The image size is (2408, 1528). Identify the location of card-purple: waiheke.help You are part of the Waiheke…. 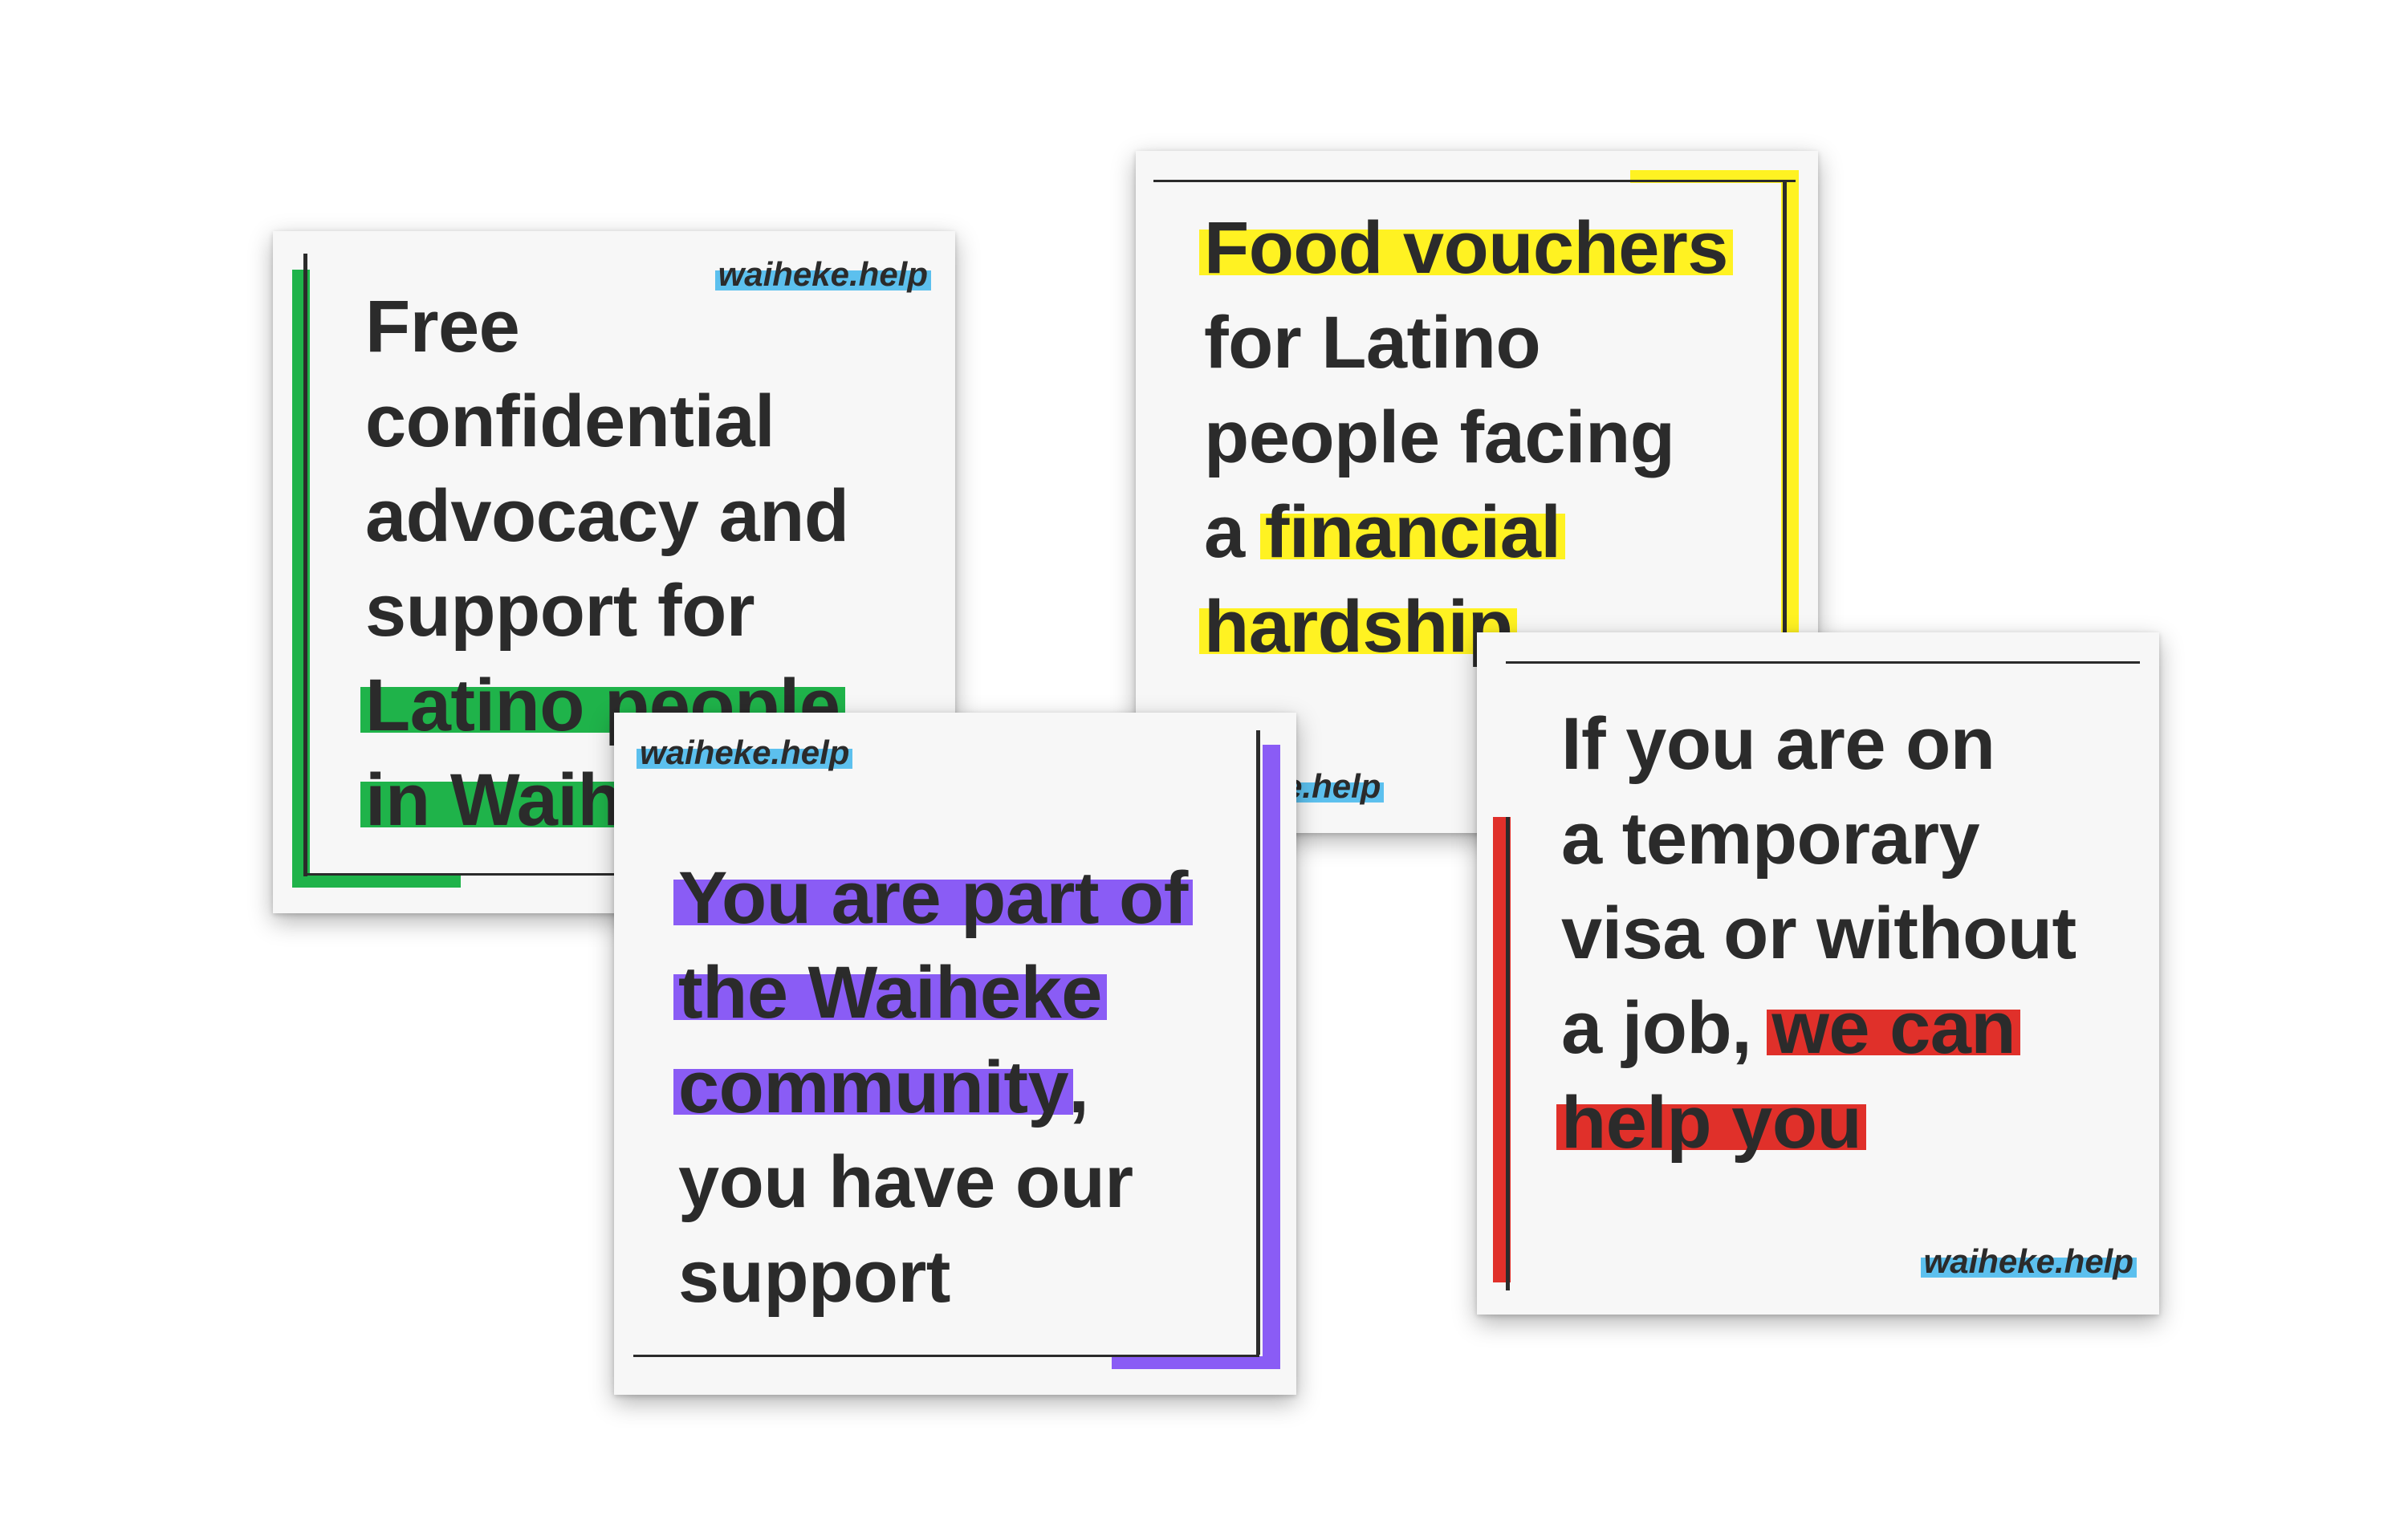
(955, 1054).